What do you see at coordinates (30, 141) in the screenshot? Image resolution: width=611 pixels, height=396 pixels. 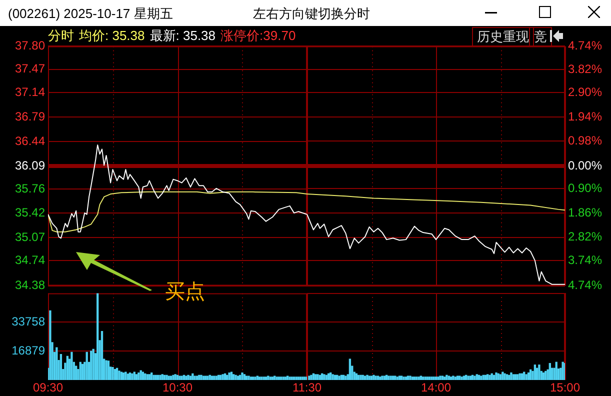 I see `y-tick-label: 36.44` at bounding box center [30, 141].